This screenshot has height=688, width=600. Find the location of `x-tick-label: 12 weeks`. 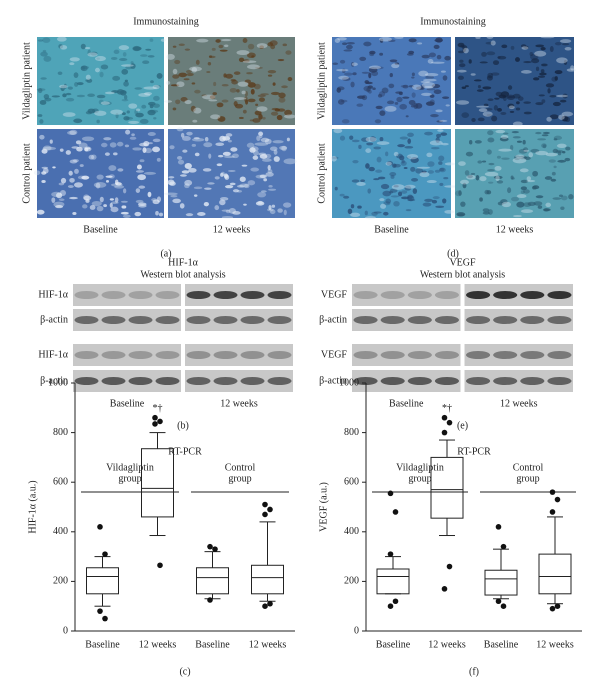

x-tick-label: 12 weeks is located at coordinates (158, 644).